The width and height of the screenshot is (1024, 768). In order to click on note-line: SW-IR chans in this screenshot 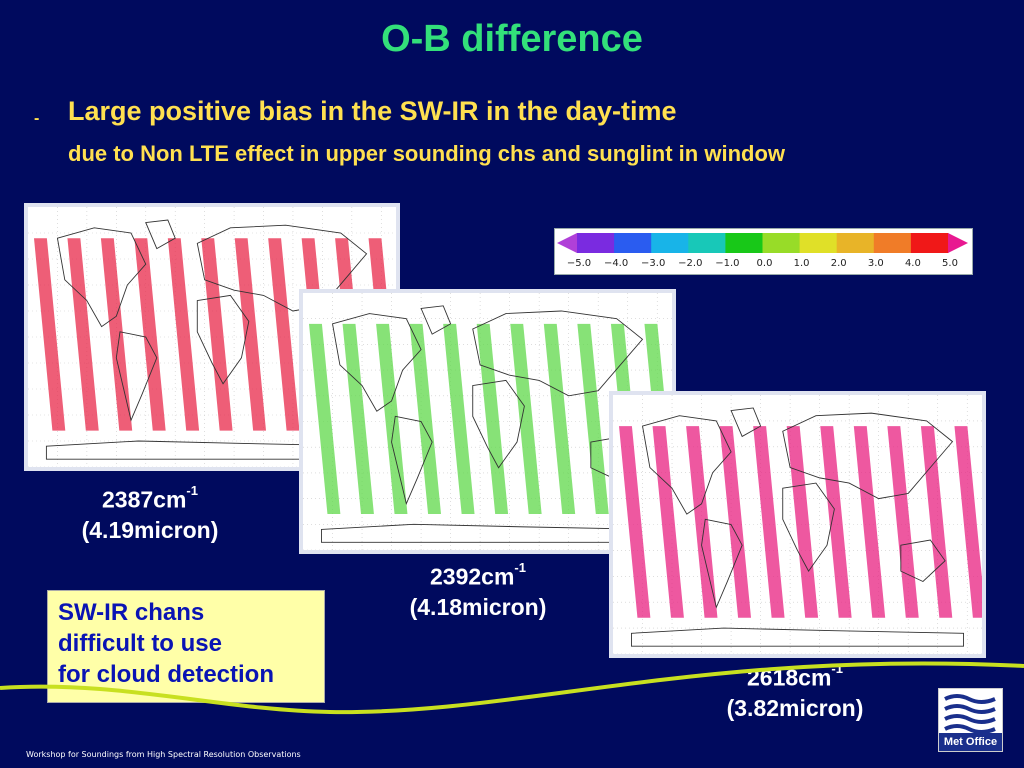, I will do `click(131, 612)`.